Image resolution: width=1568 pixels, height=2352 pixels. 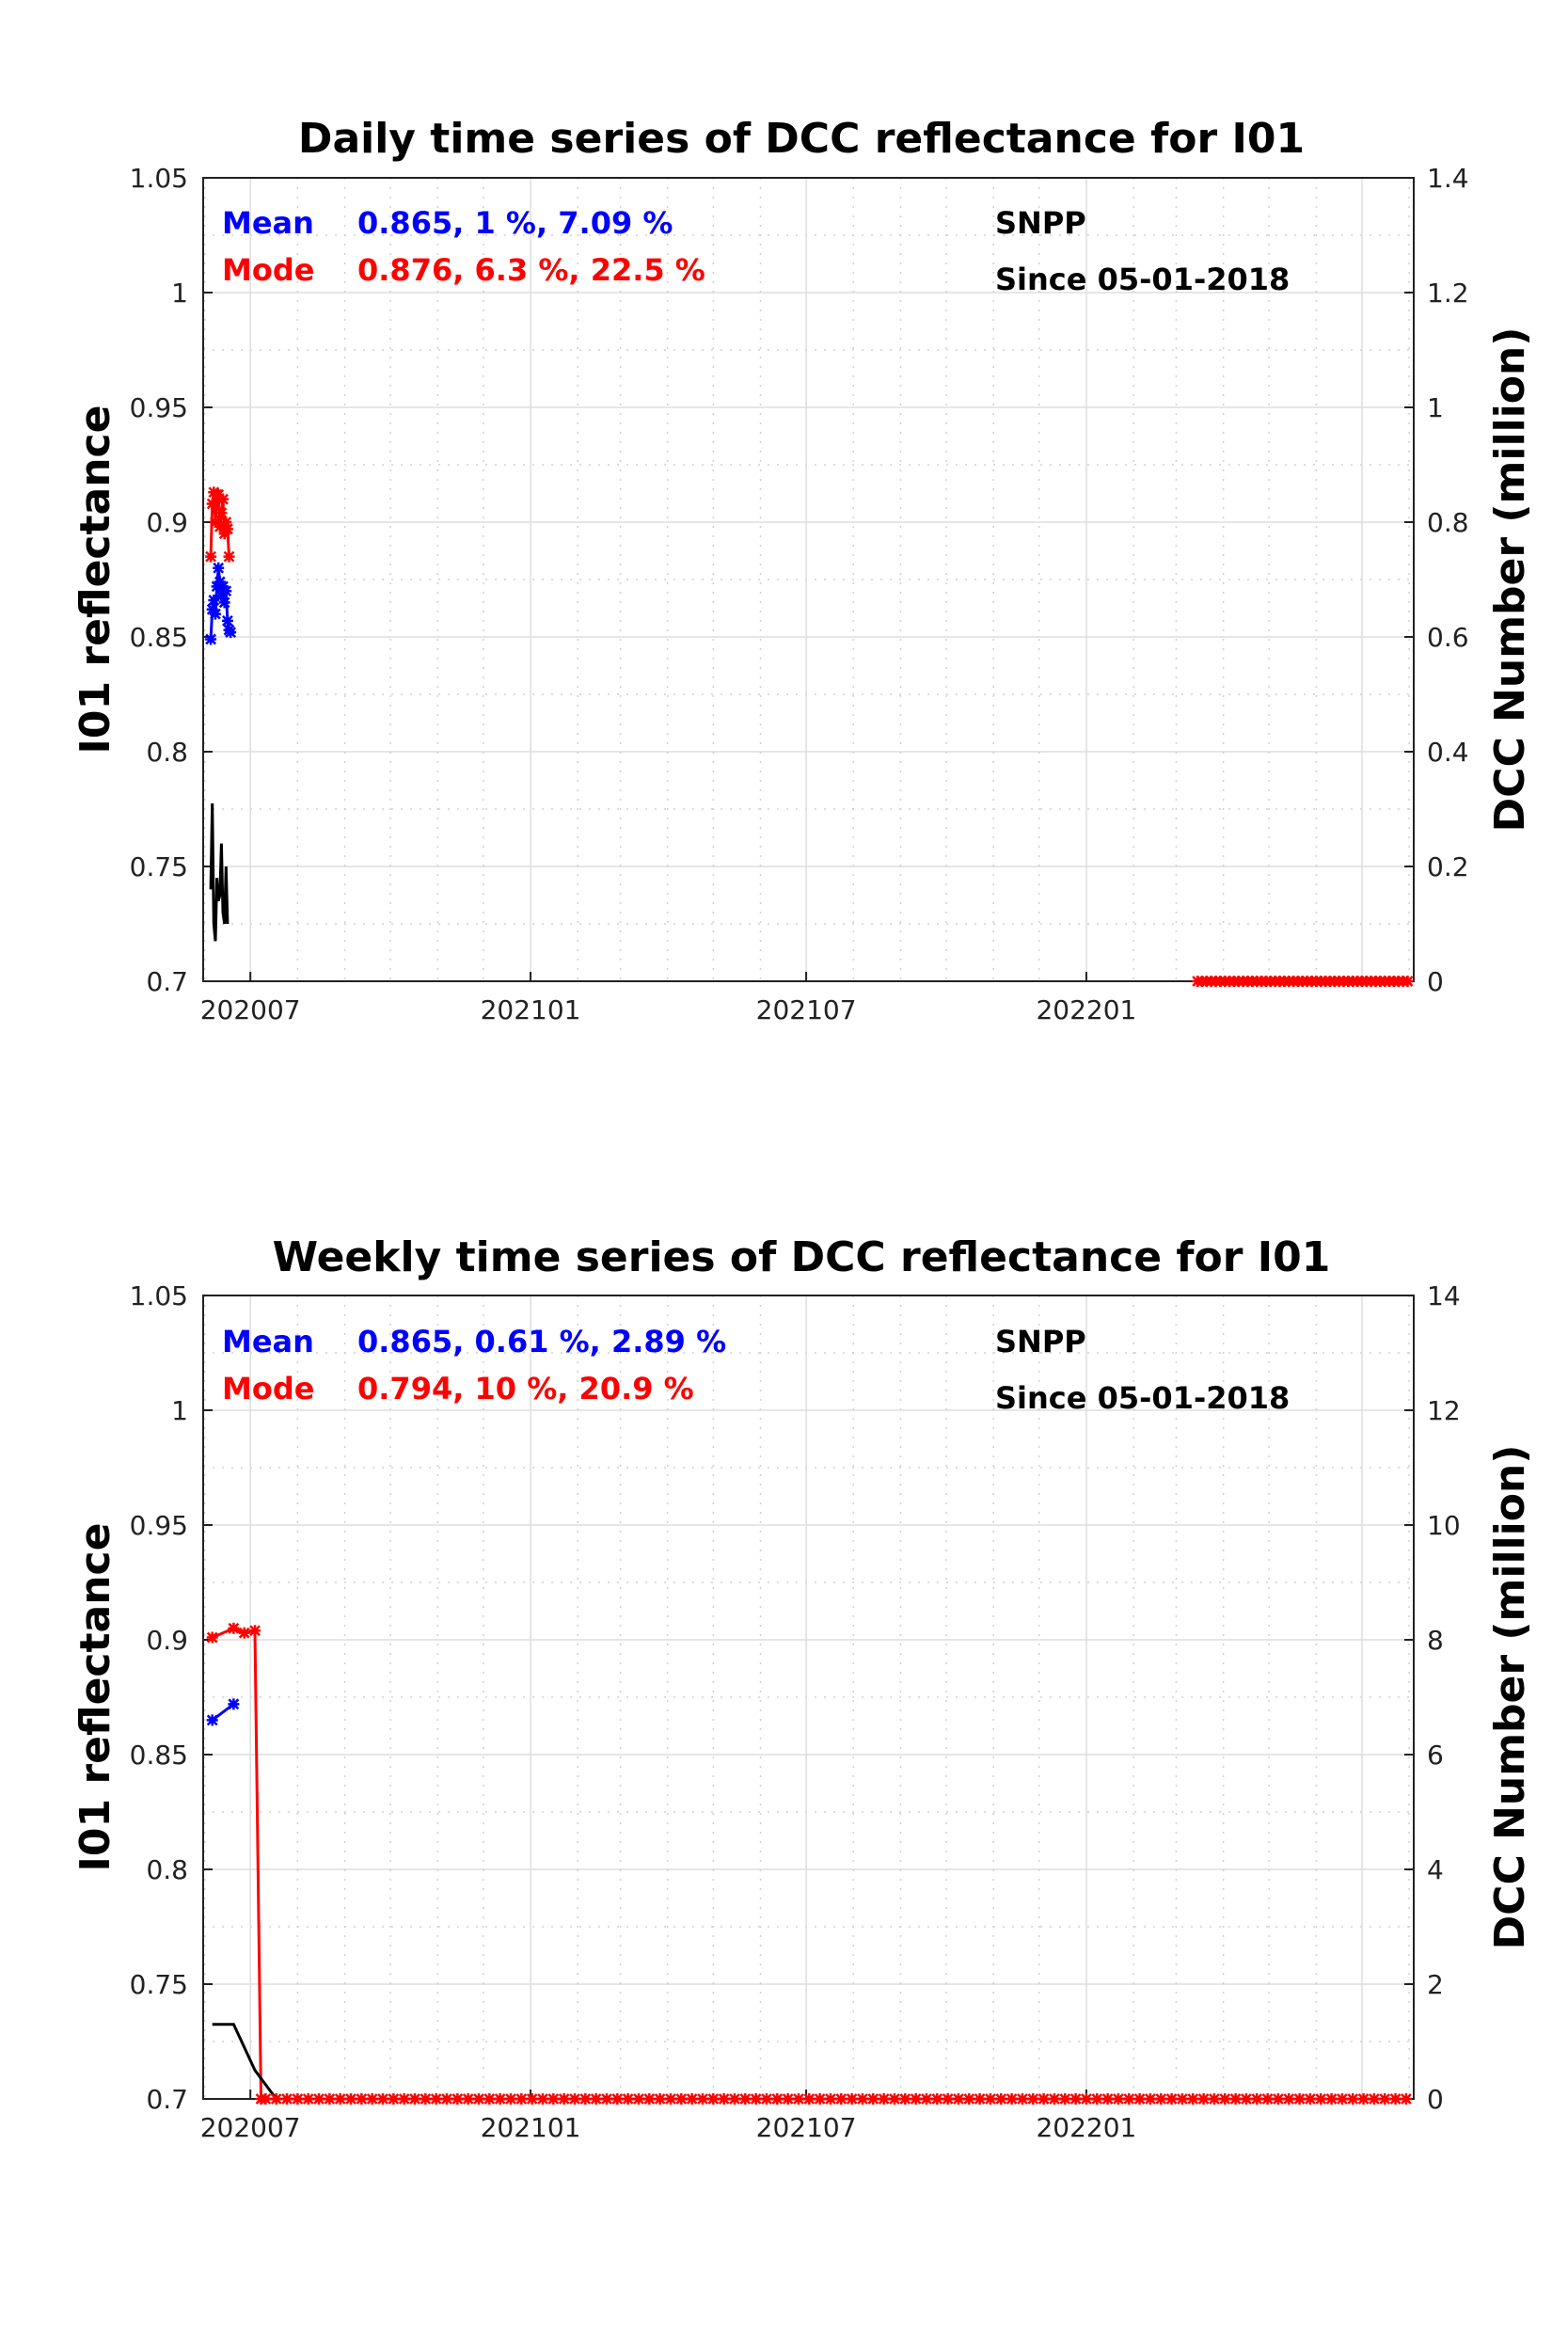 What do you see at coordinates (525, 1388) in the screenshot?
I see `mode-stats: 0.794, 10 %, 20.9 %` at bounding box center [525, 1388].